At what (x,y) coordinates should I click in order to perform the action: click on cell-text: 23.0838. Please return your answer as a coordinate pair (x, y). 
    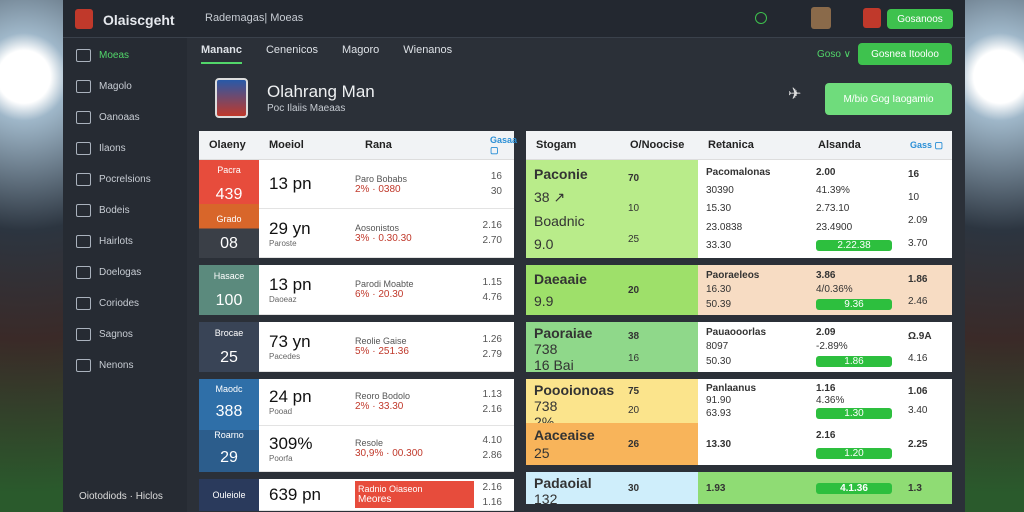
    Looking at the image, I should click on (724, 227).